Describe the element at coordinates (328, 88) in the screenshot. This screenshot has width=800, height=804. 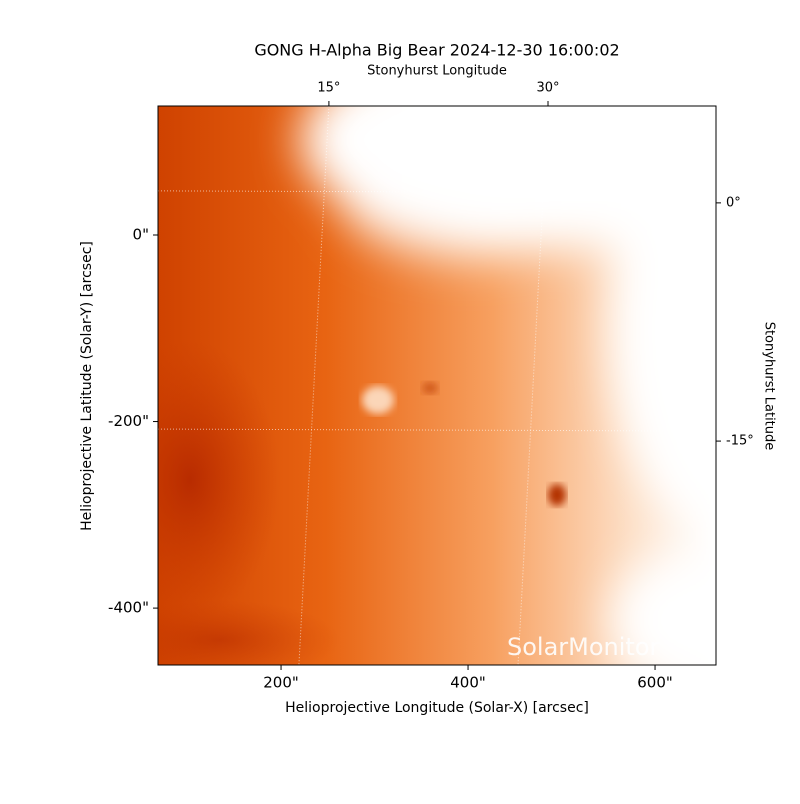
I see `x2-tick-label: 15°` at that location.